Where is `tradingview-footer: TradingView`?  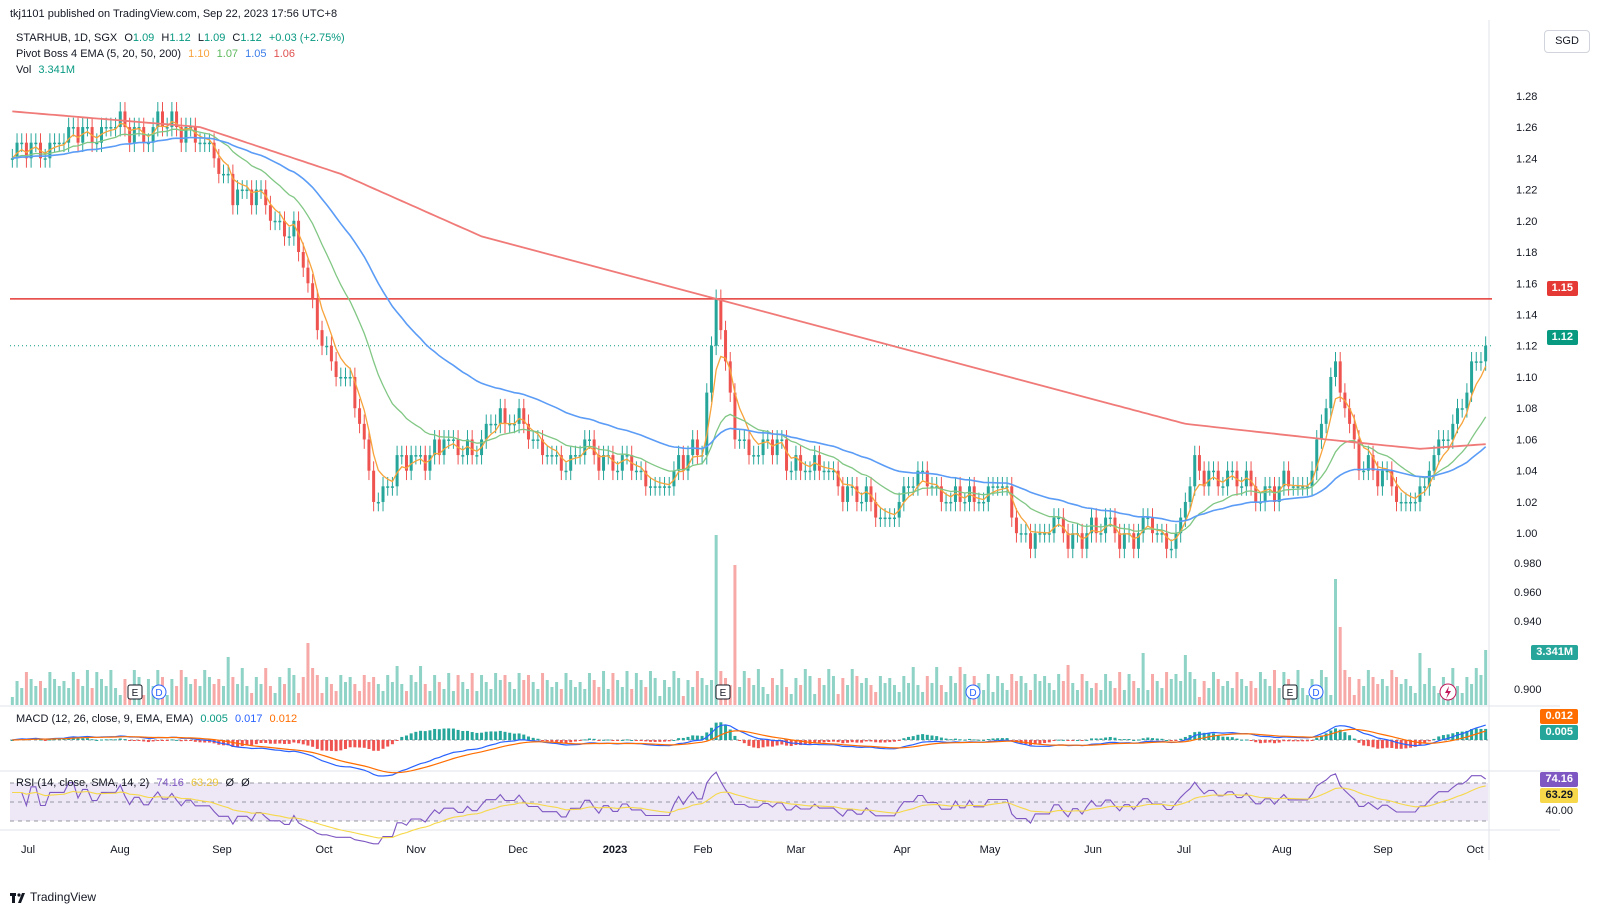
tradingview-footer: TradingView is located at coordinates (53, 896).